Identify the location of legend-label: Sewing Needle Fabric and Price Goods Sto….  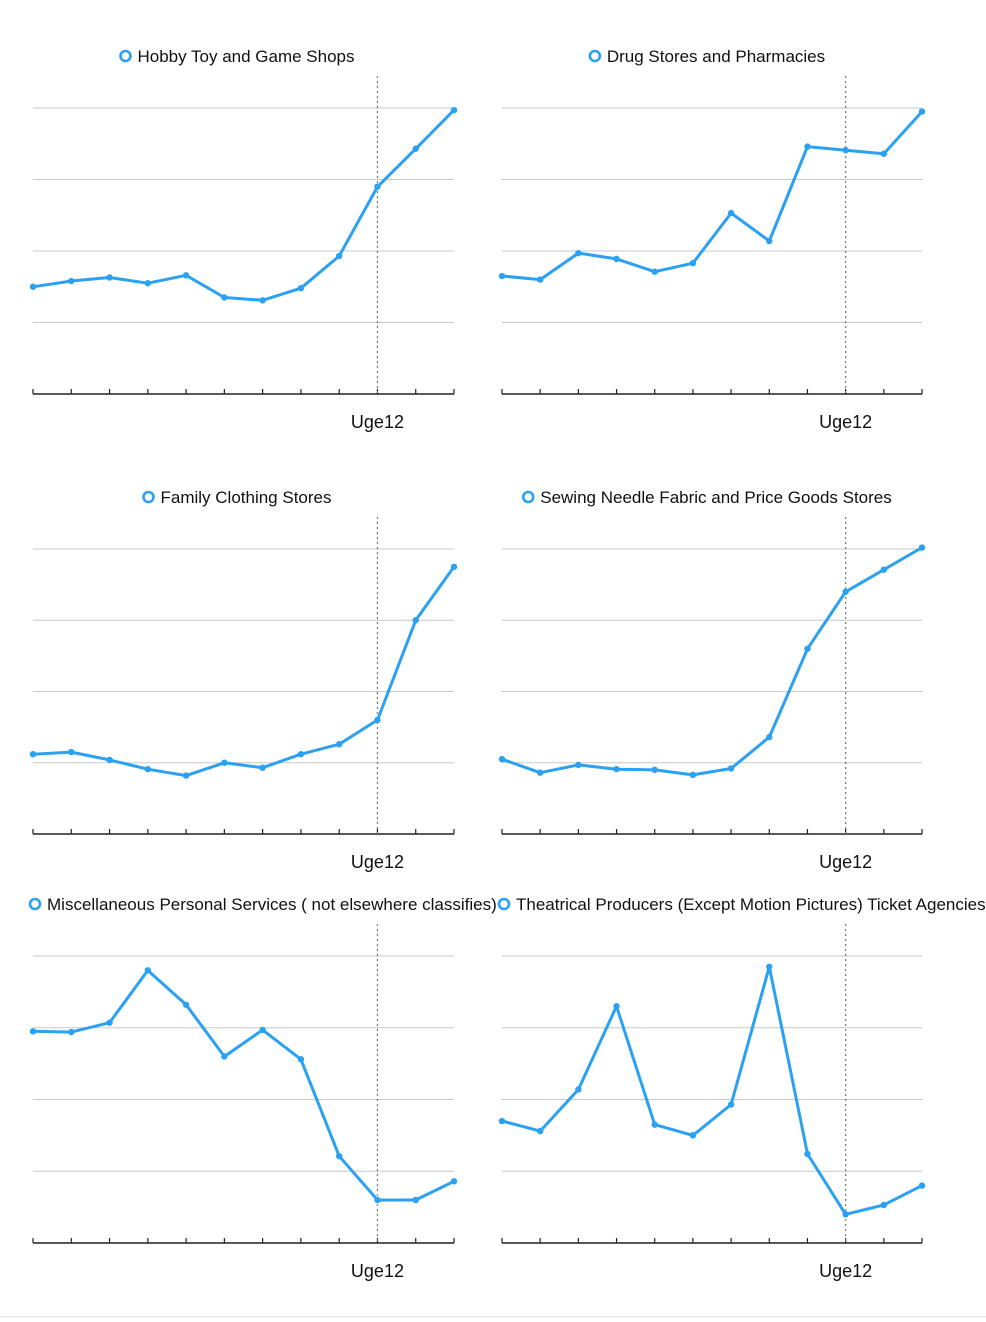
(716, 497).